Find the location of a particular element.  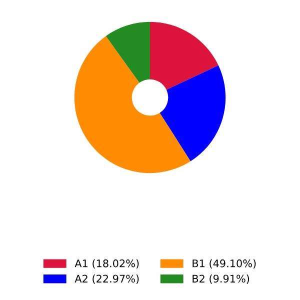

legend-label: B2 (9.91%) is located at coordinates (221, 279).